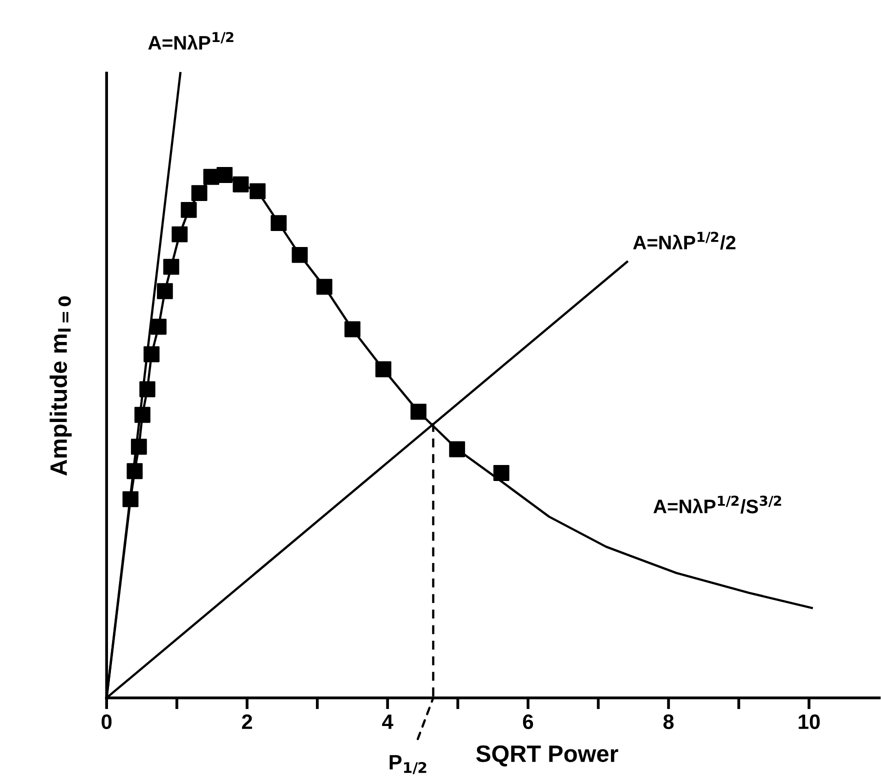  What do you see at coordinates (809, 722) in the screenshot?
I see `x-tick-label: 10` at bounding box center [809, 722].